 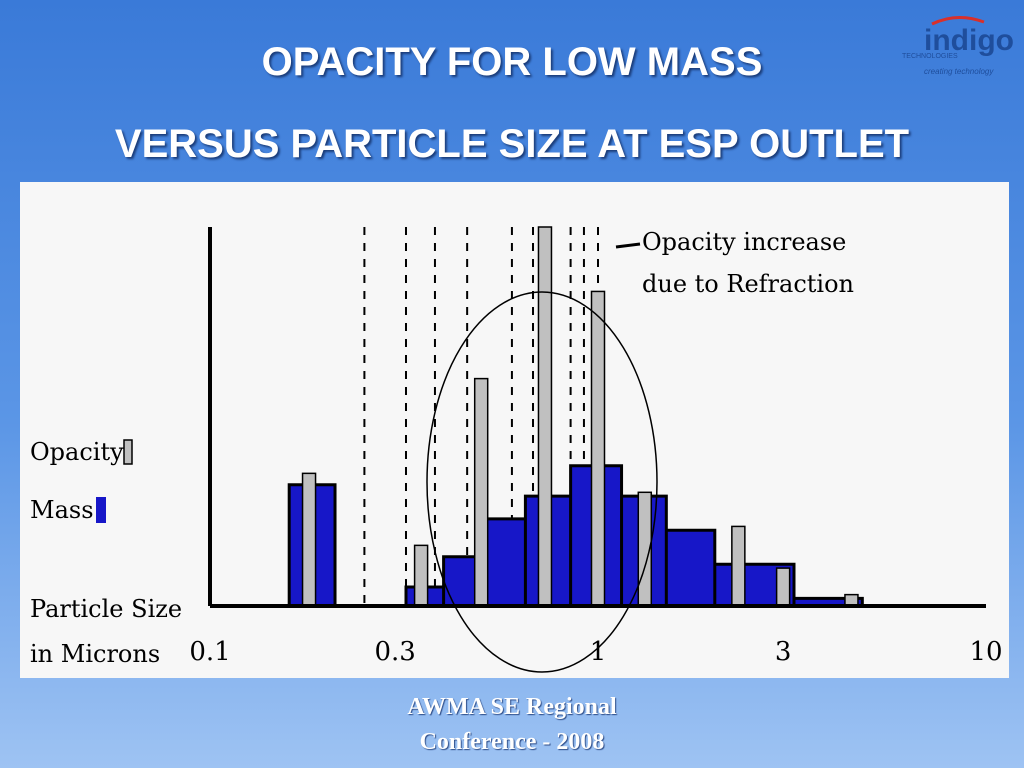 I want to click on refraction-ellipse, so click(x=542, y=482).